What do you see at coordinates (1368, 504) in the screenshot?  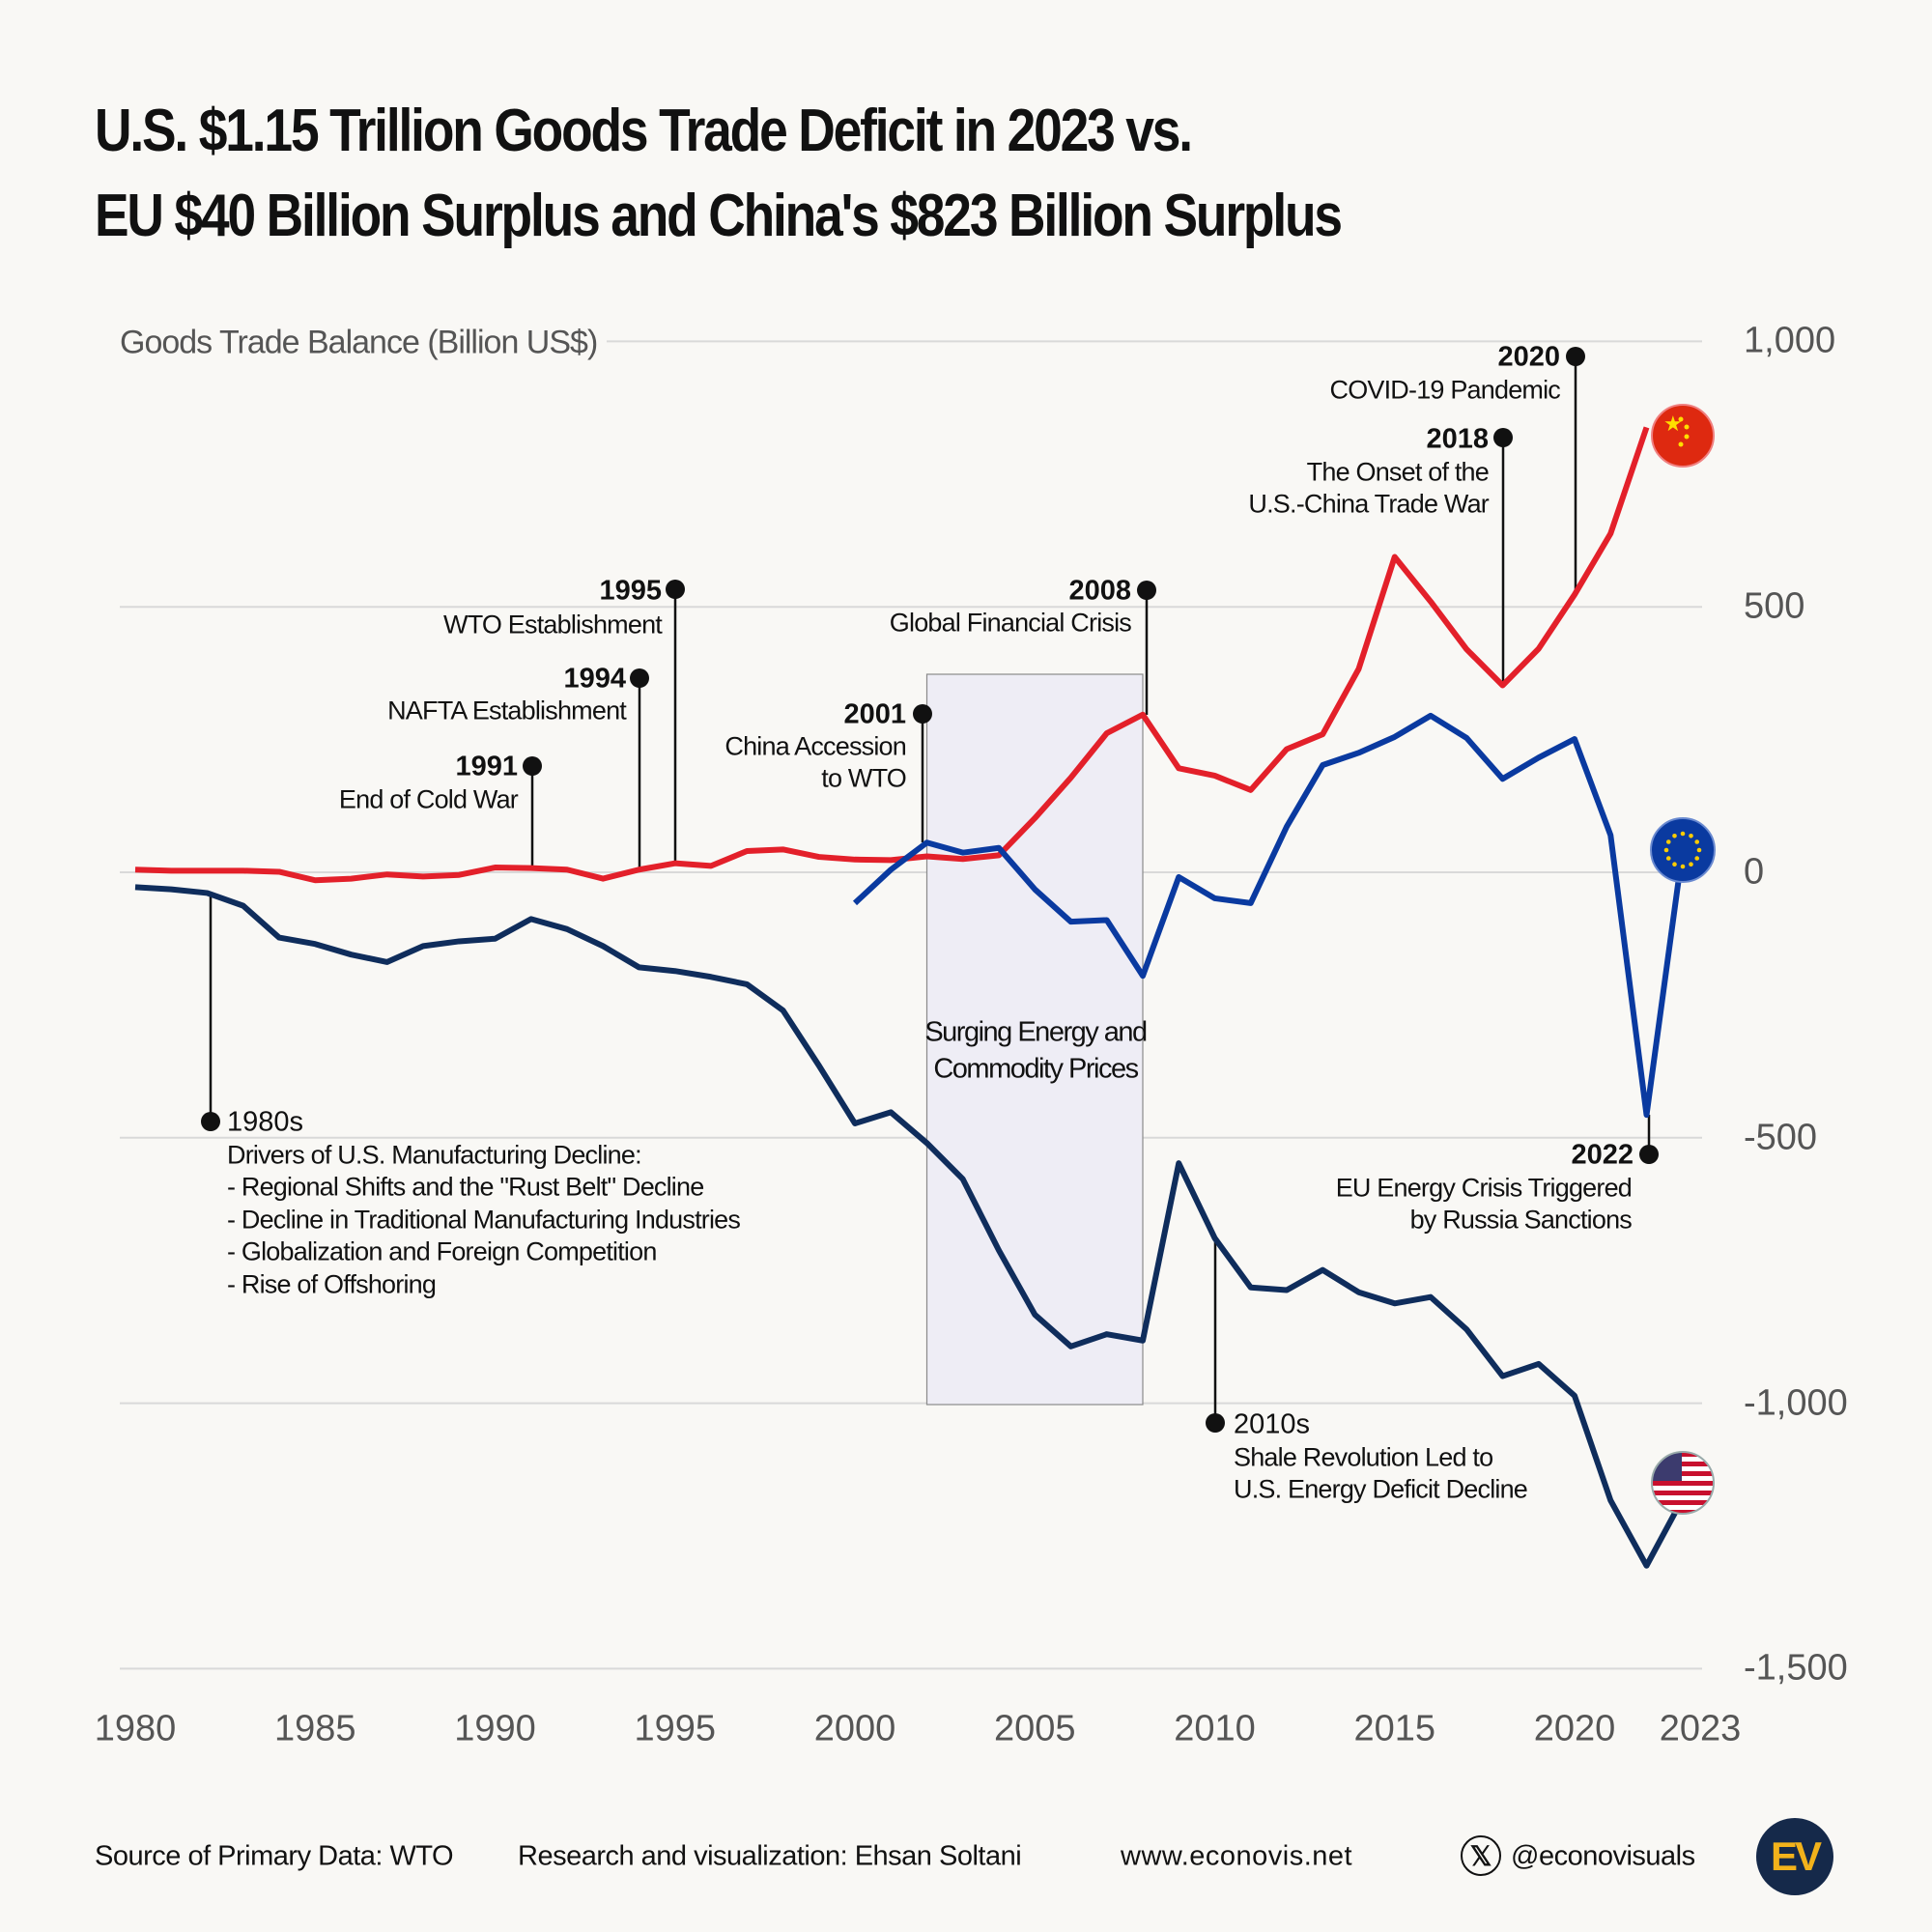 I see `annotation-2018-text2: U.S.-China Trade War` at bounding box center [1368, 504].